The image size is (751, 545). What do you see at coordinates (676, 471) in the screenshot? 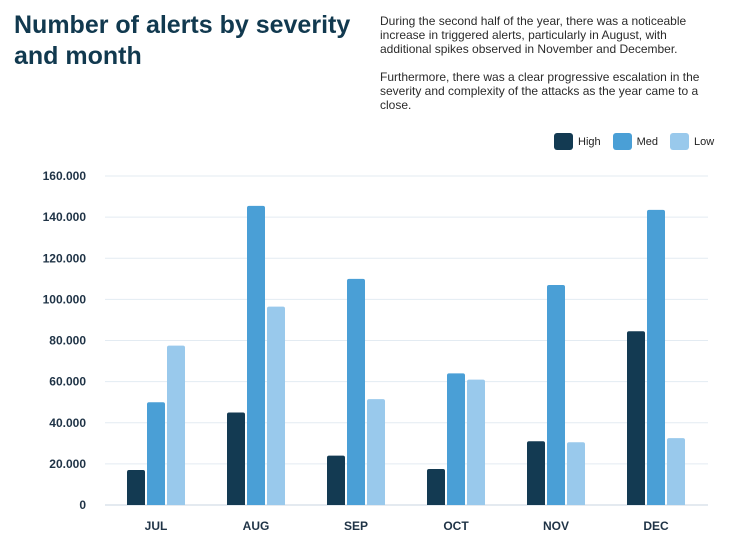
I see `bar-low-dec` at bounding box center [676, 471].